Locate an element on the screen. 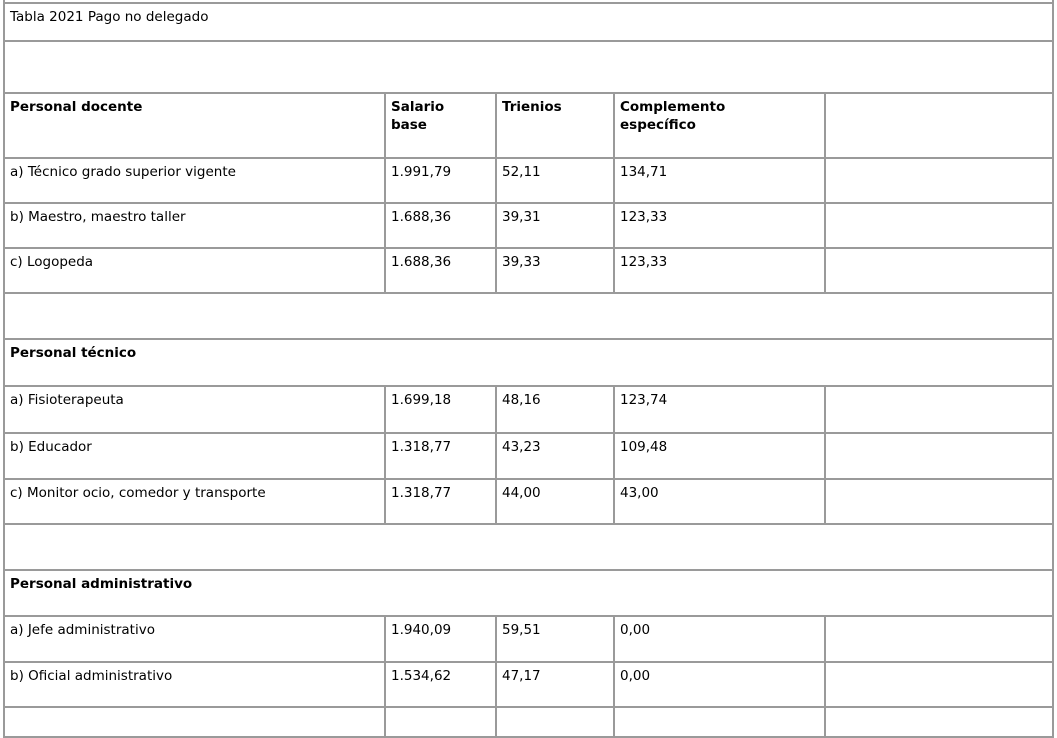 The height and width of the screenshot is (738, 1057). column-header-personal-docente: Personal docente is located at coordinates (194, 125).